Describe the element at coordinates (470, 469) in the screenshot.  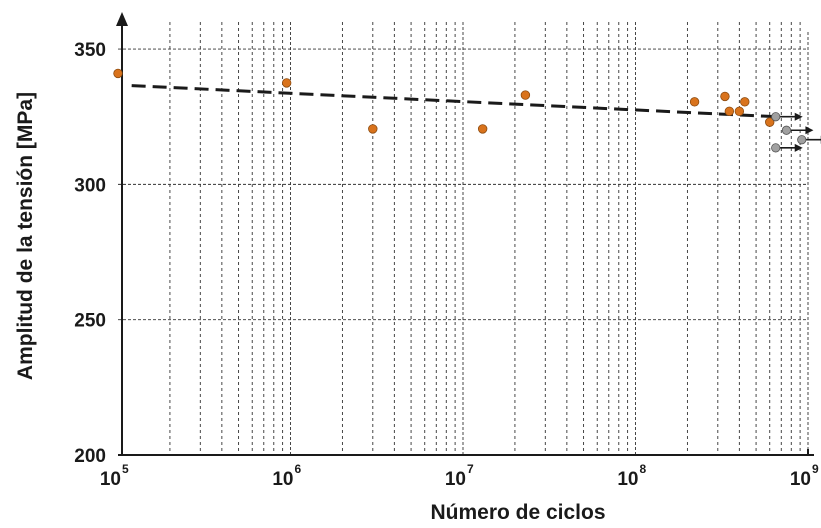
I see `x-tick-exponent: 7` at that location.